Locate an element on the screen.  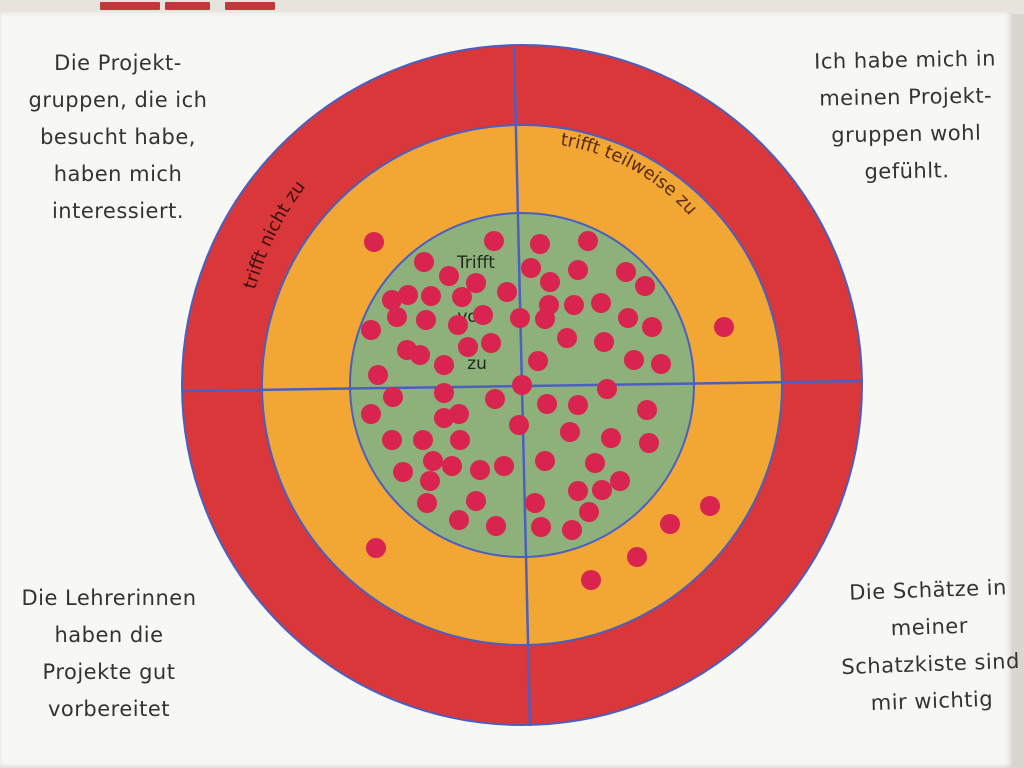
center-label-line1: Trifft is located at coordinates (475, 263).